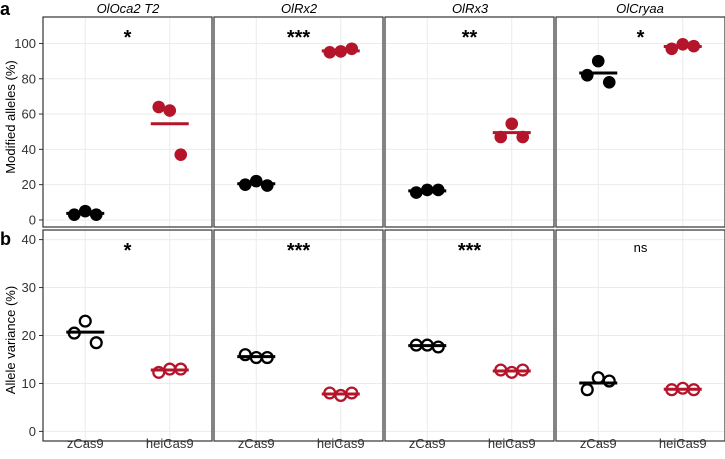  Describe the element at coordinates (641, 38) in the screenshot. I see `significance-label-a-3: *` at that location.